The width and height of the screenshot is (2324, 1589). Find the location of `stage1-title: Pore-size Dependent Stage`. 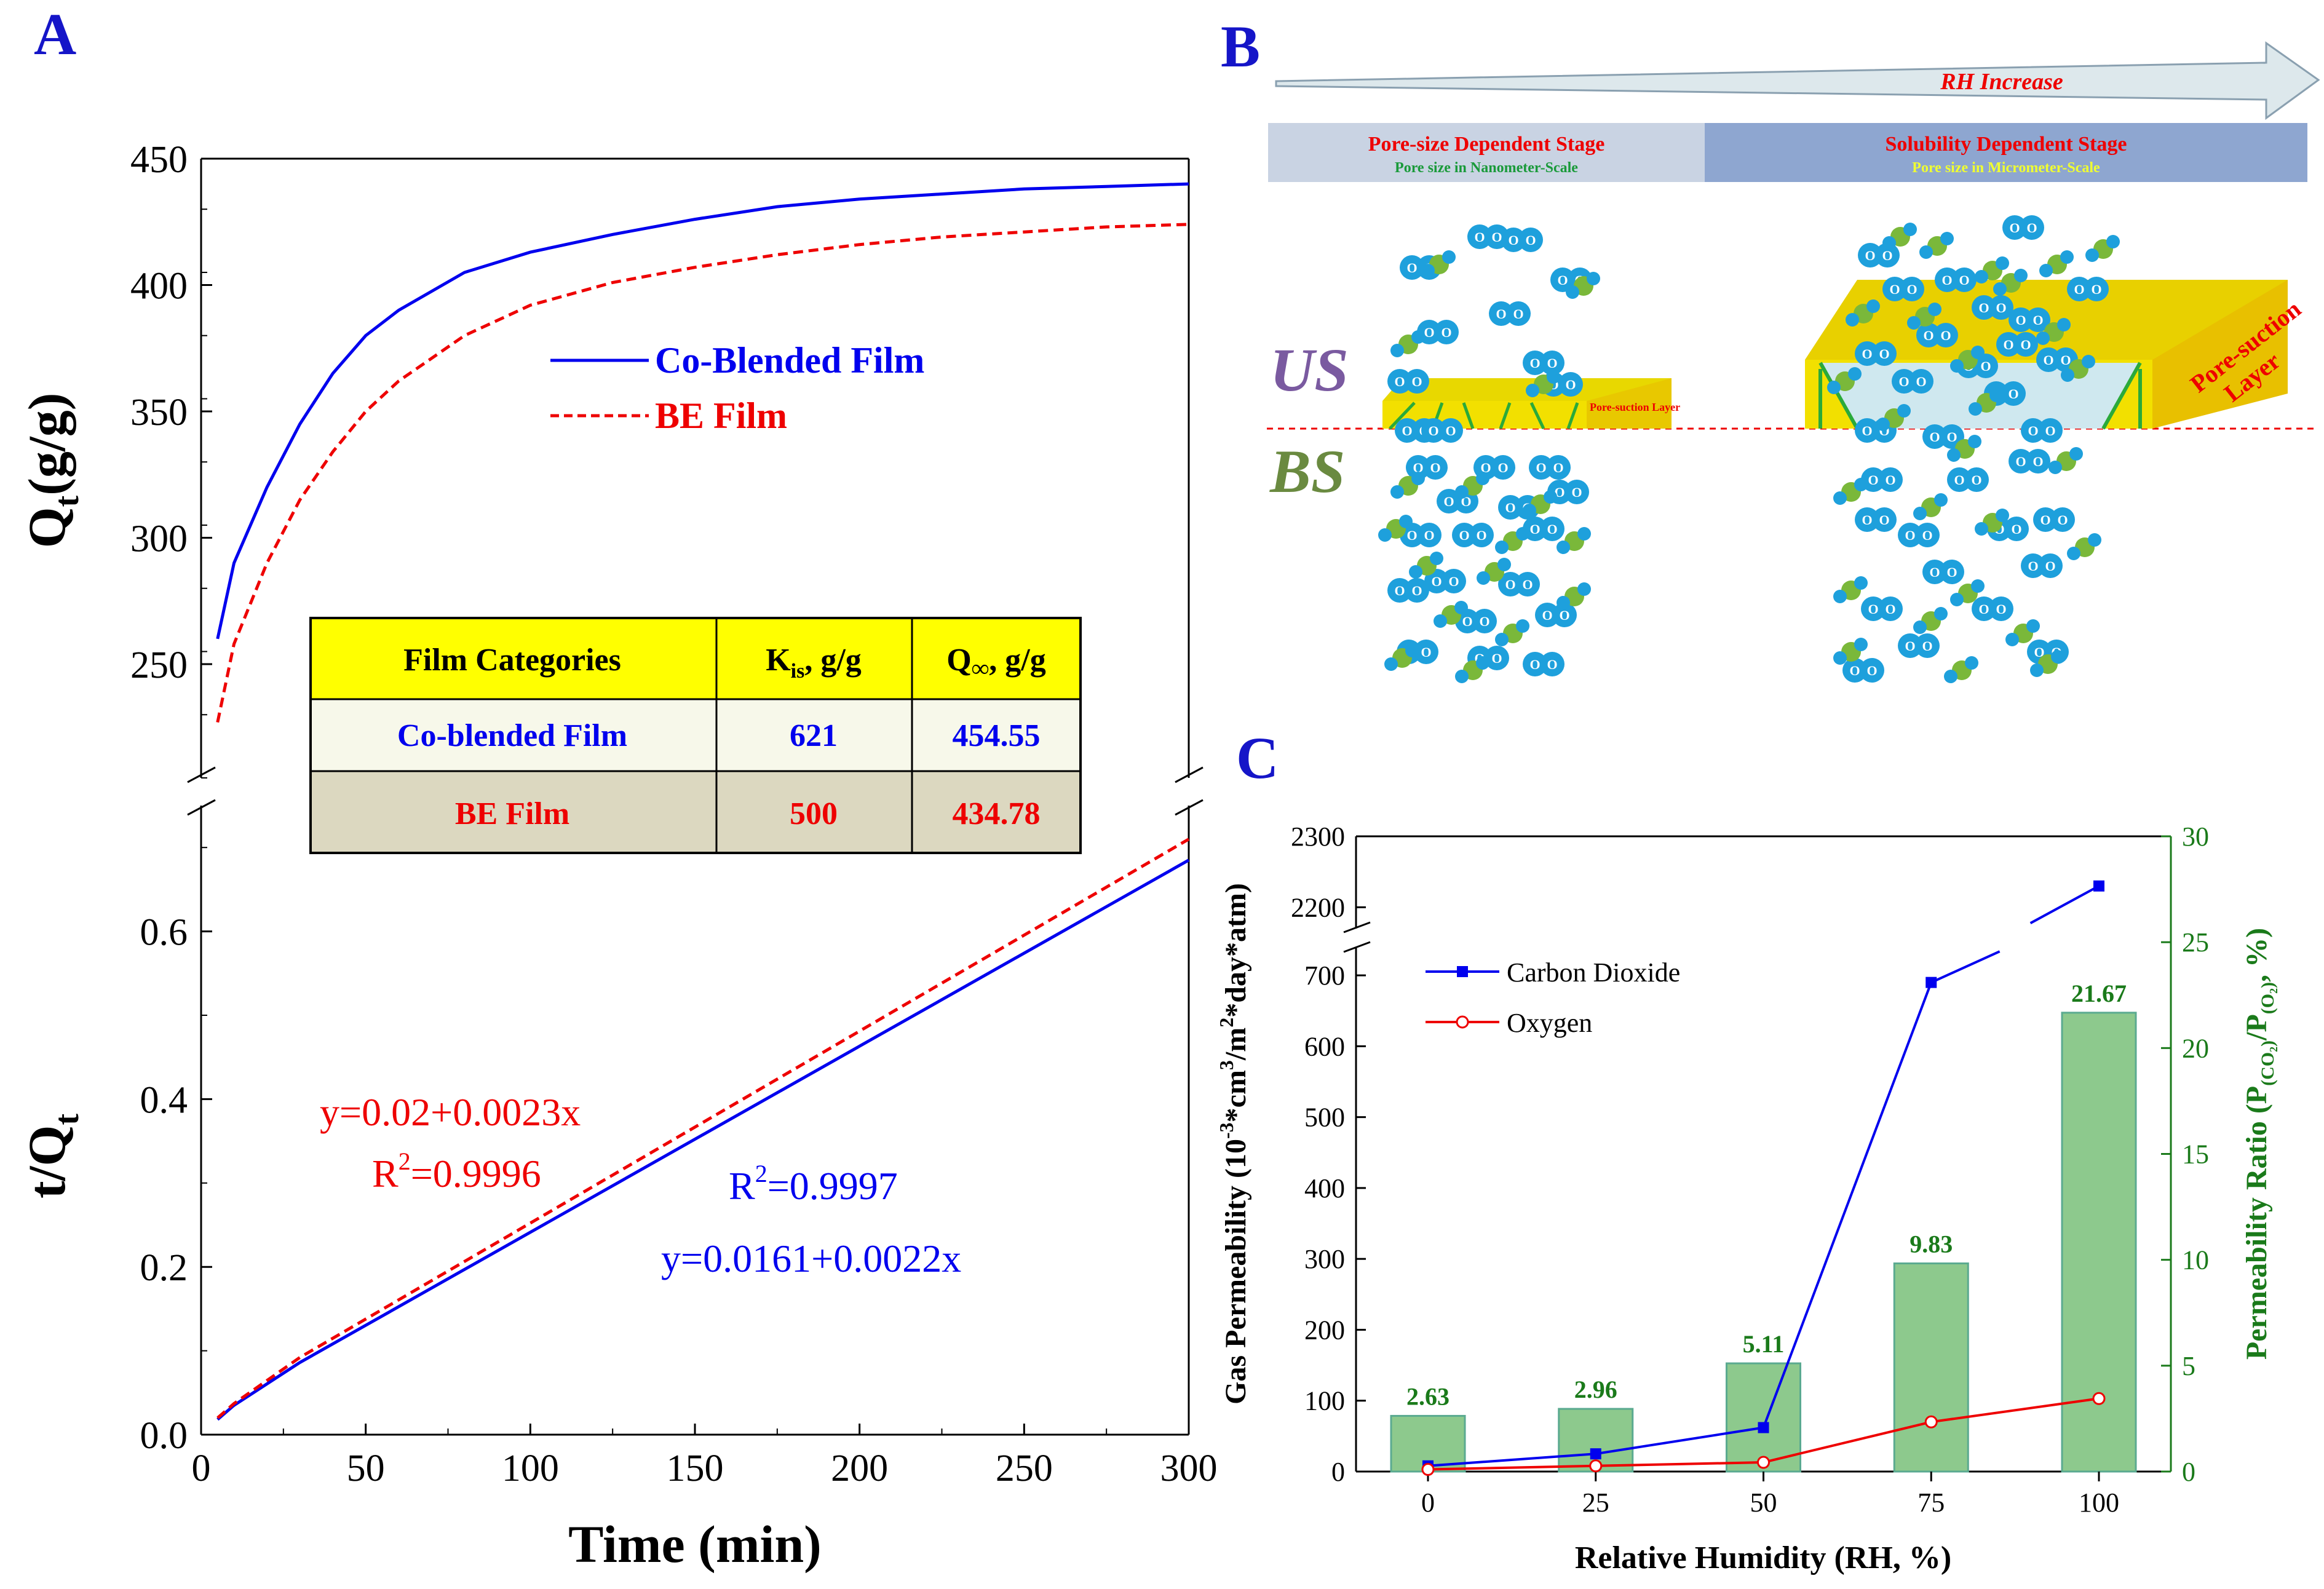

stage1-title: Pore-size Dependent Stage is located at coordinates (1487, 144).